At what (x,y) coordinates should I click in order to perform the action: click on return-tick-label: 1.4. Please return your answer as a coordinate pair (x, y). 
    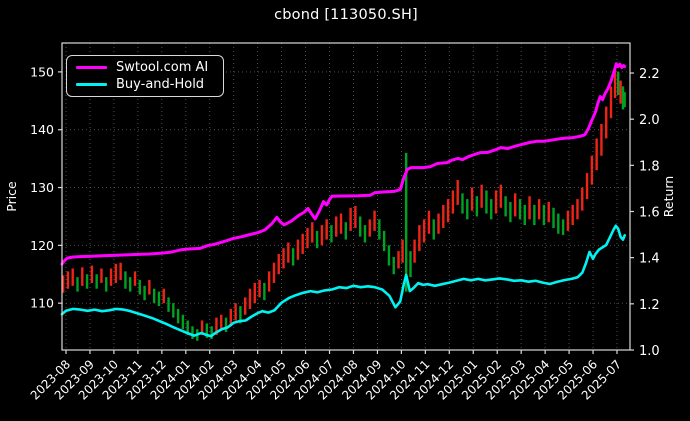
    Looking at the image, I should click on (649, 259).